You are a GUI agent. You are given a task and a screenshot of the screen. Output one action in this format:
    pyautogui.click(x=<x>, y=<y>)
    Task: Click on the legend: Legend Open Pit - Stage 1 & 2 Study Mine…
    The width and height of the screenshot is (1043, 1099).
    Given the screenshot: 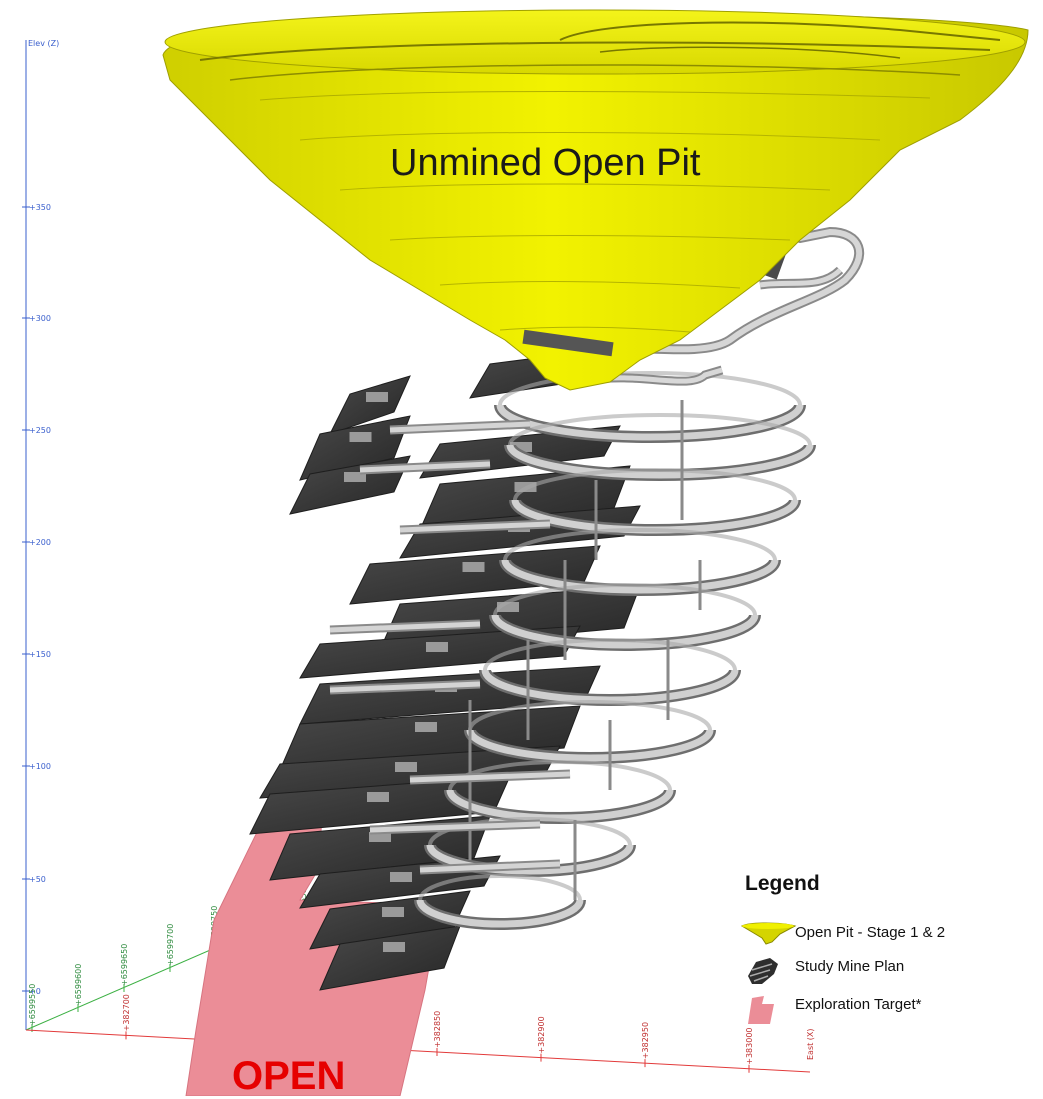 What is the action you would take?
    pyautogui.click(x=885, y=957)
    